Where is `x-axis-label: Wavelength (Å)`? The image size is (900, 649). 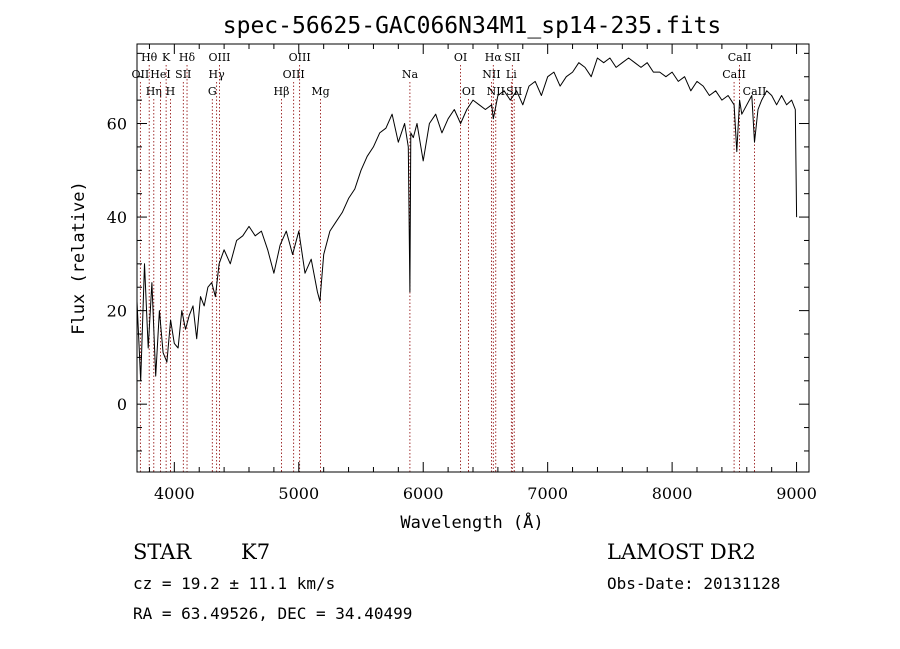 x-axis-label: Wavelength (Å) is located at coordinates (471, 522).